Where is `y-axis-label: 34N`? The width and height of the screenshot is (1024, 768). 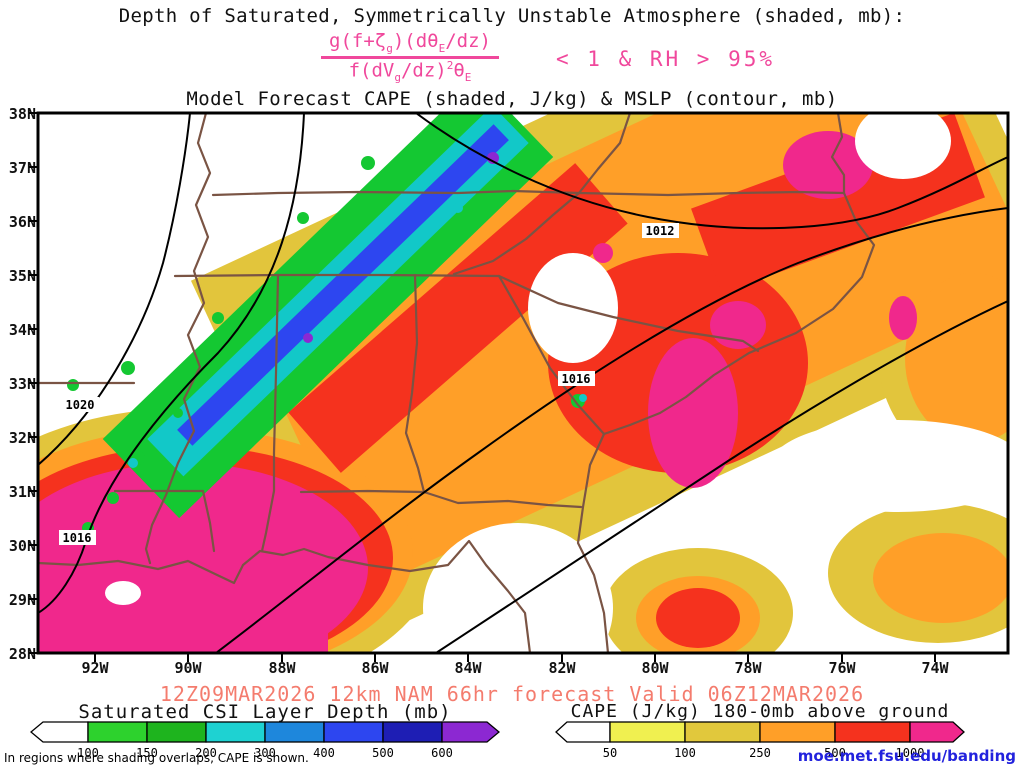 y-axis-label: 34N is located at coordinates (22, 330).